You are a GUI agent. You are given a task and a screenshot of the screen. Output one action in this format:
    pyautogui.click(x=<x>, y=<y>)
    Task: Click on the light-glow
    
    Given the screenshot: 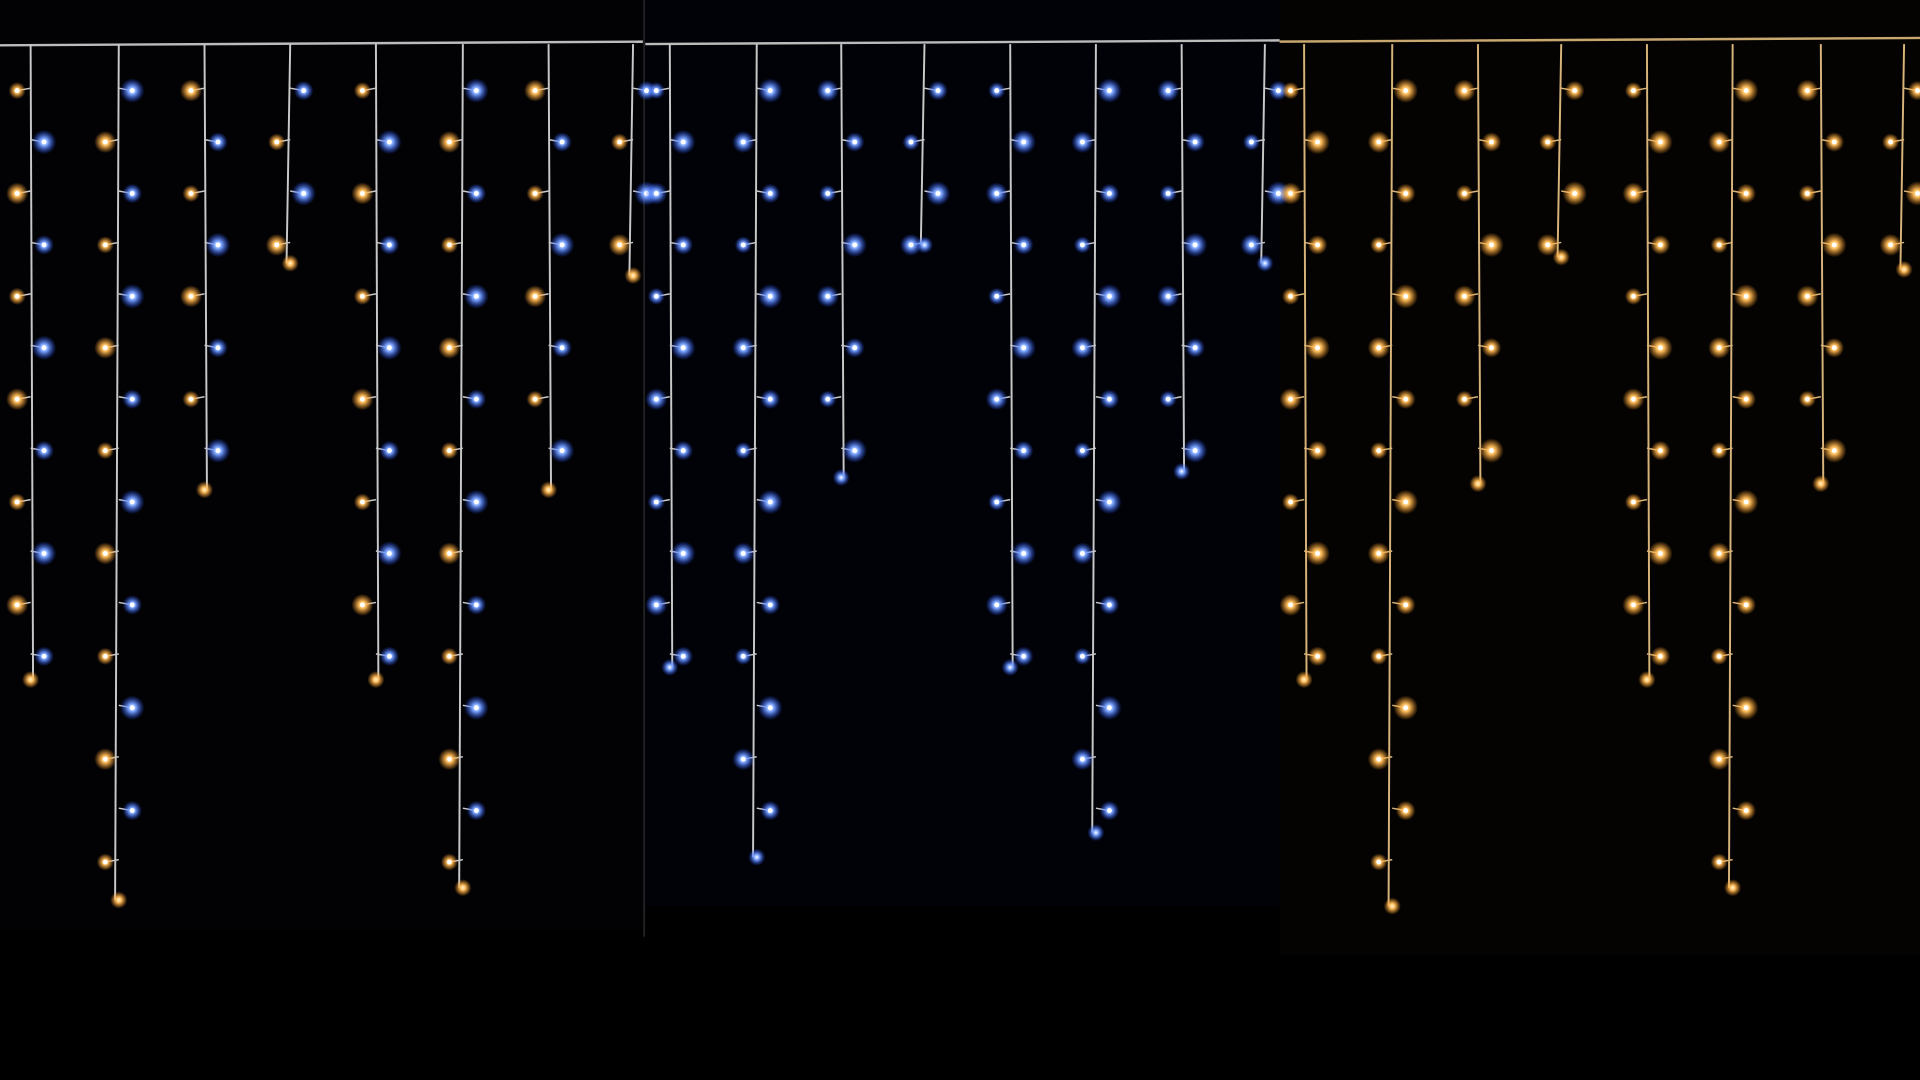 What is the action you would take?
    pyautogui.click(x=1913, y=90)
    